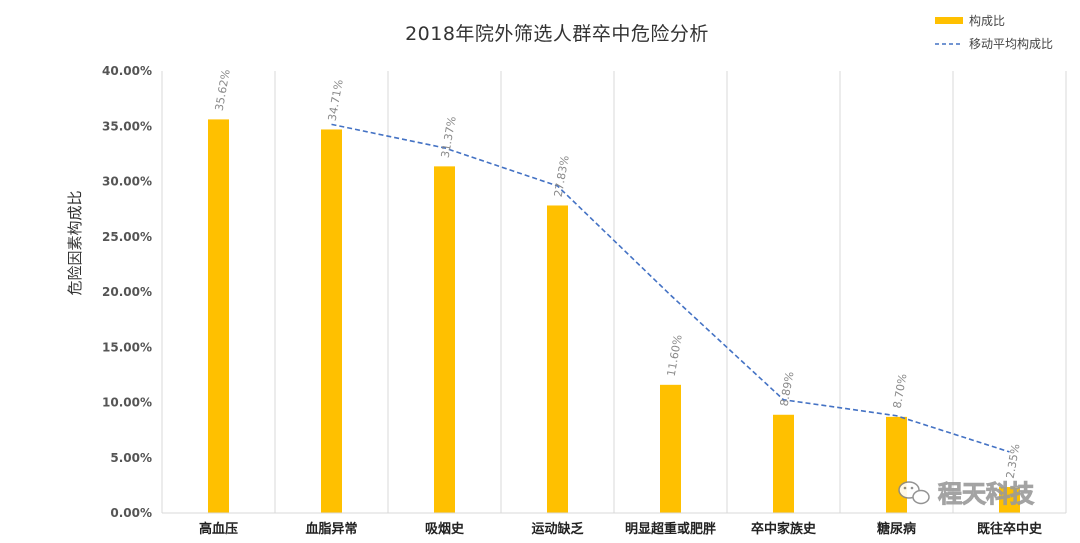 The height and width of the screenshot is (543, 1080). I want to click on x-tick-label: 既往卒中史, so click(1010, 529).